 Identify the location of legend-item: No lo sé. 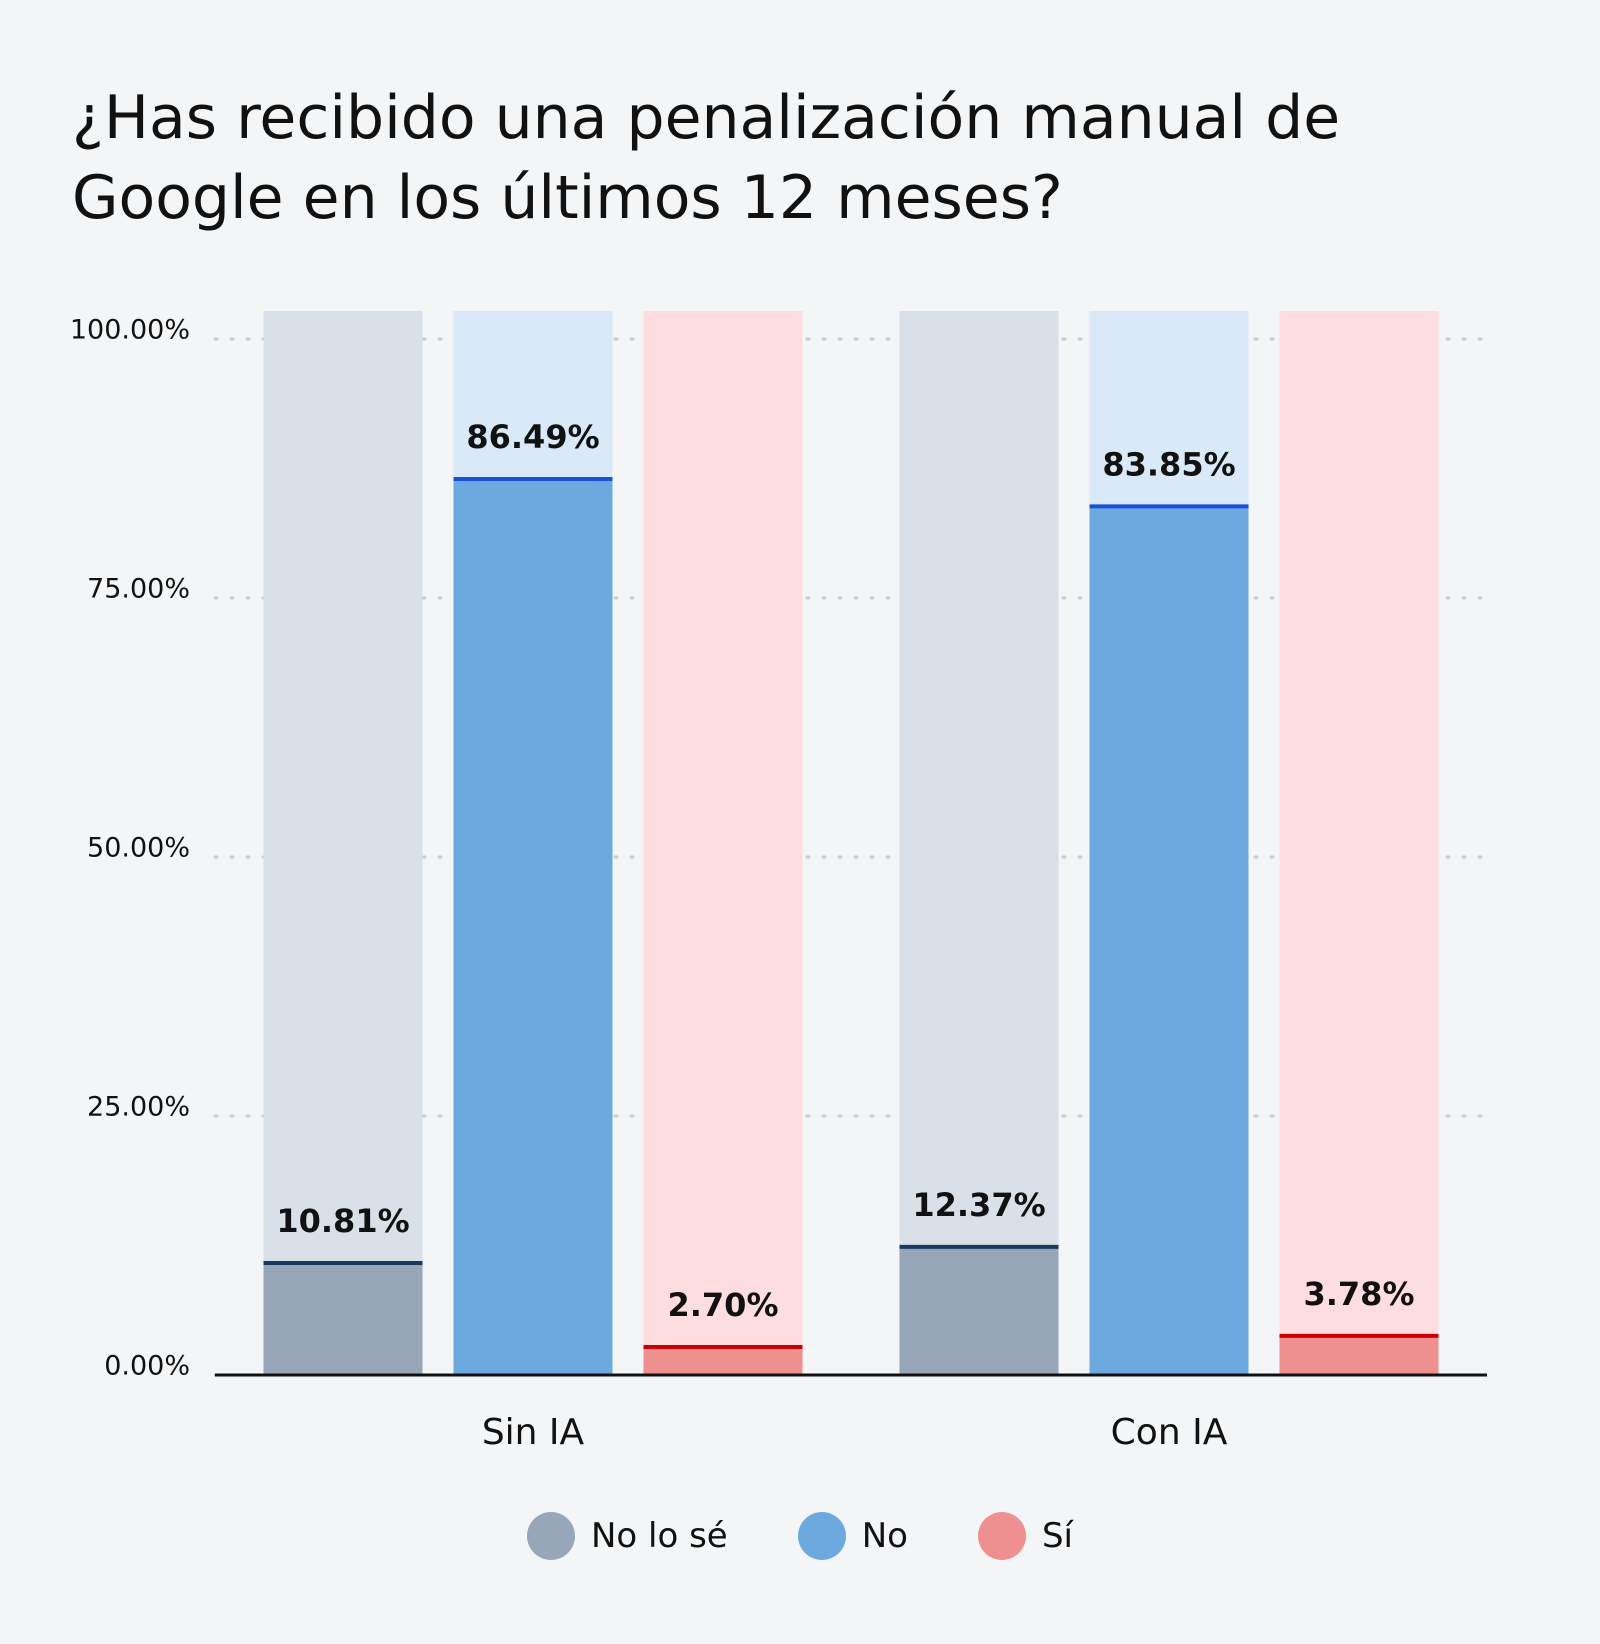
(627, 1536).